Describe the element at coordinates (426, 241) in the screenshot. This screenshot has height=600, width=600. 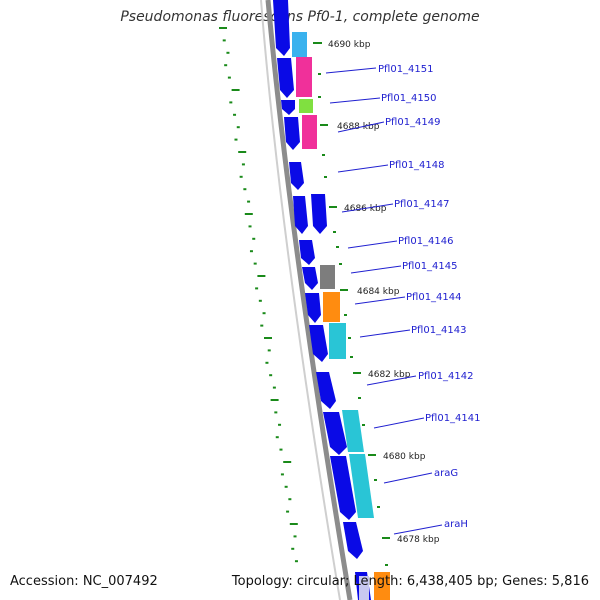
I see `gene-label: Pfl01_4146` at that location.